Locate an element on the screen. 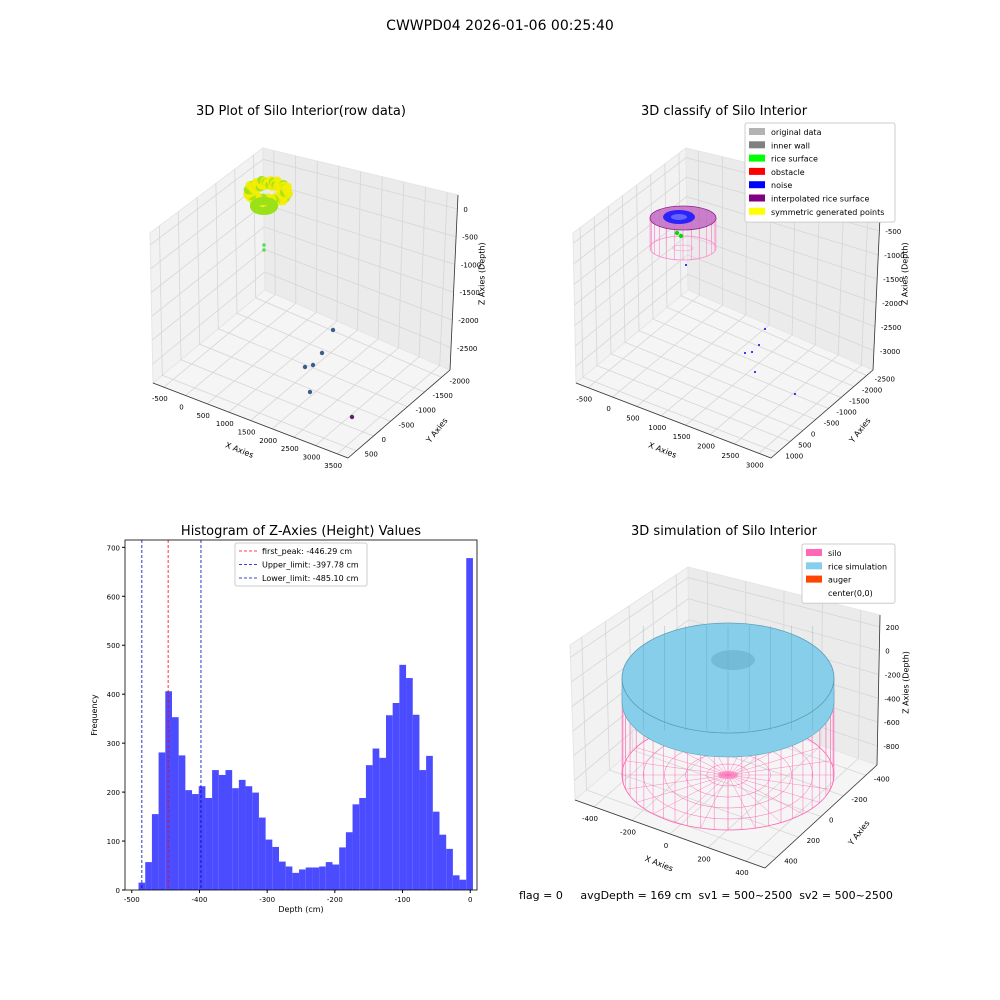 Image resolution: width=1000 pixels, height=1000 pixels. panel1-y-label: Y Axies is located at coordinates (437, 430).